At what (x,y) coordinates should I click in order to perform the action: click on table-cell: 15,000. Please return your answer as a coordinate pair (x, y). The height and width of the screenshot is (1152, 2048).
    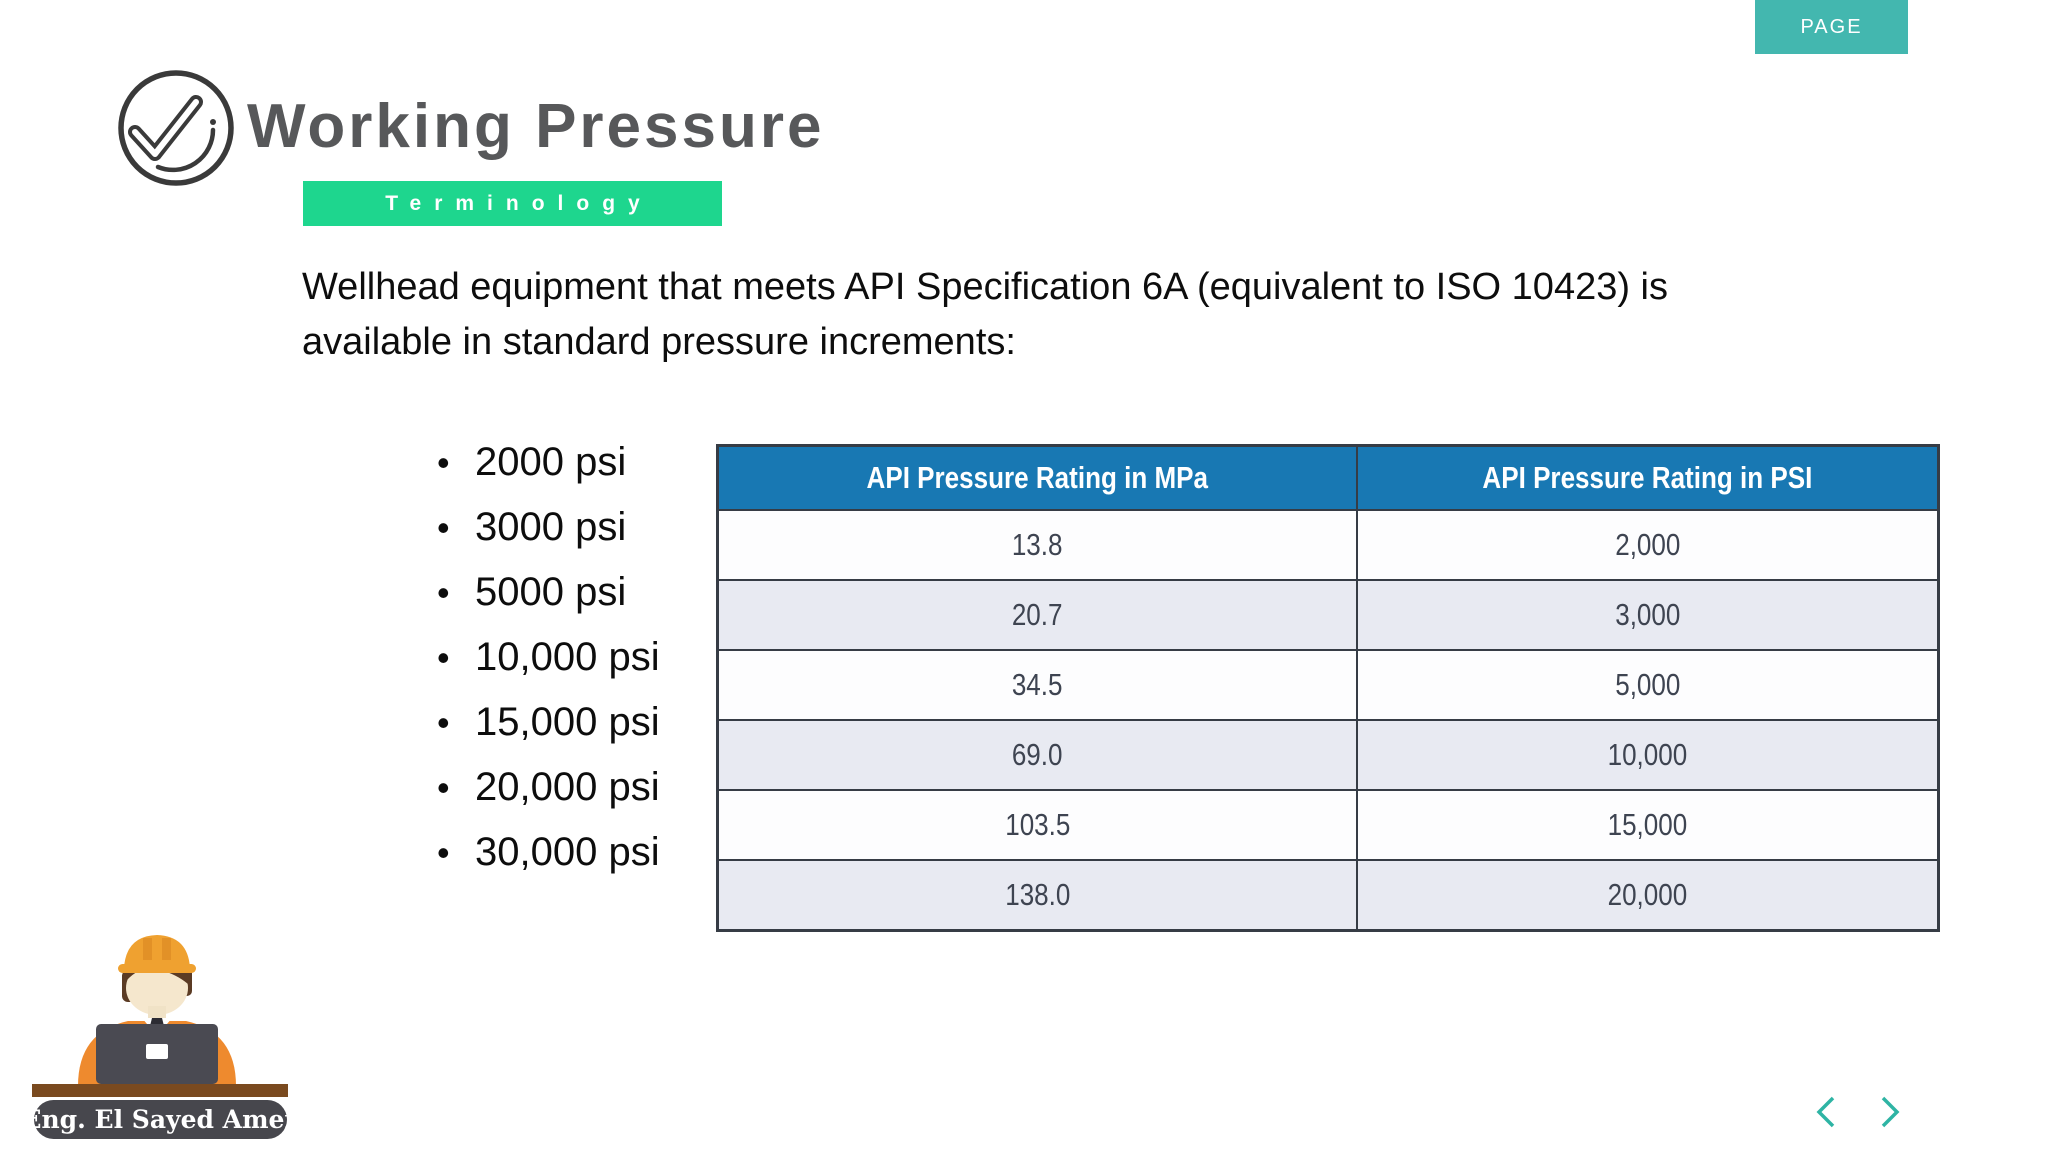
    Looking at the image, I should click on (1647, 825).